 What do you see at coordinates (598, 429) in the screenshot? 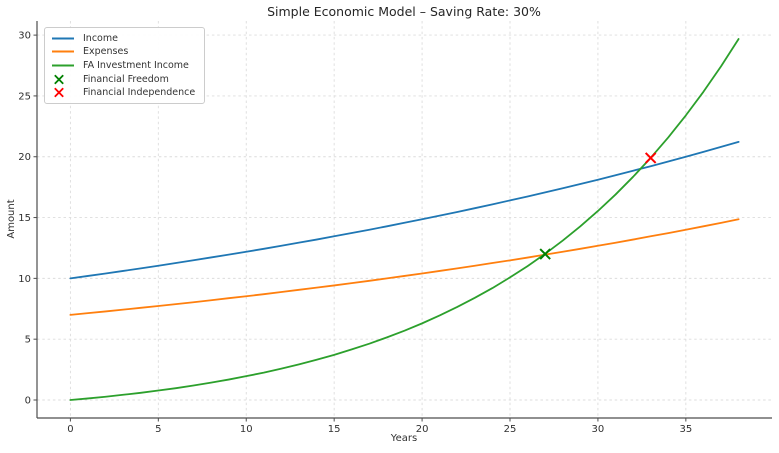
I see `x-tick-label: 30` at bounding box center [598, 429].